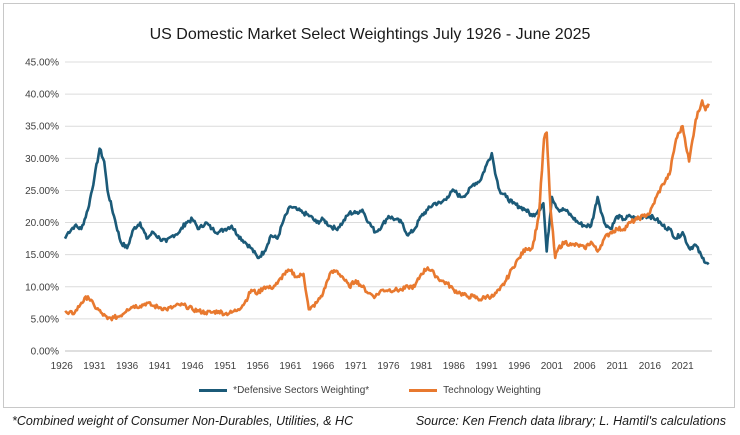  I want to click on x-tick-label: 1946, so click(192, 366).